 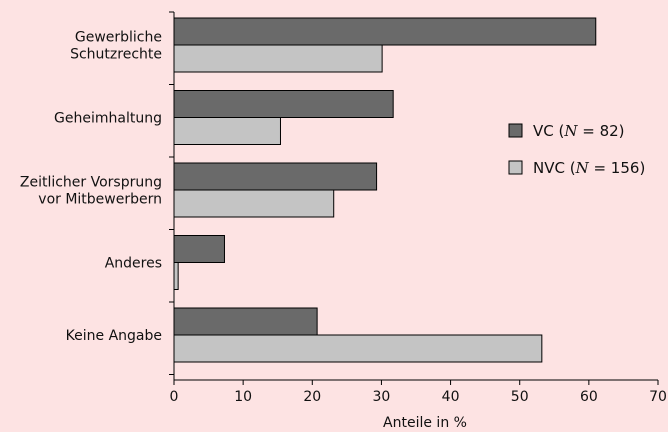 I want to click on x-axis-label: Anteile in %, so click(x=425, y=423).